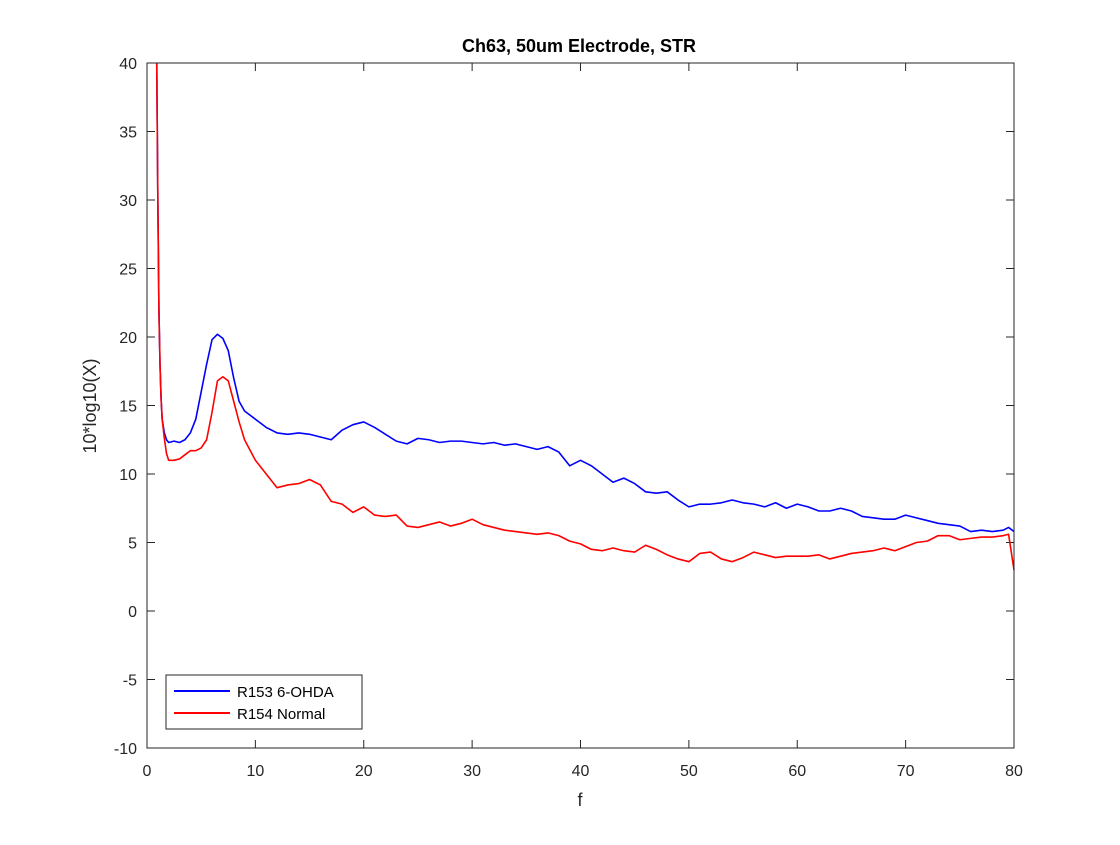 The image size is (1120, 845). What do you see at coordinates (128, 201) in the screenshot?
I see `y-tick-label: 30` at bounding box center [128, 201].